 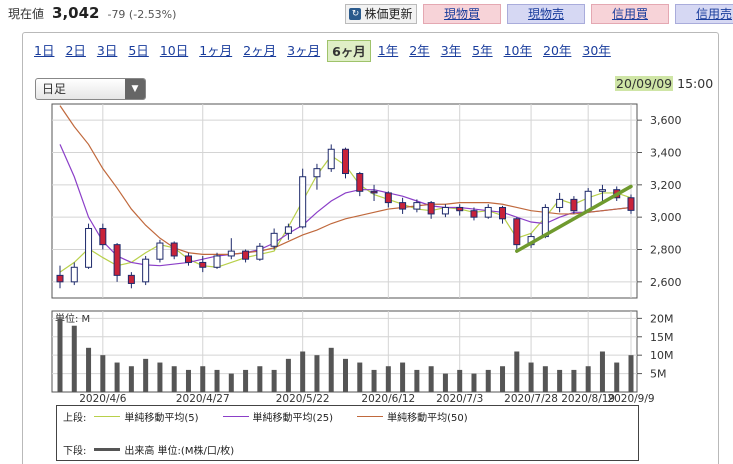 What do you see at coordinates (203, 399) in the screenshot?
I see `x-tick-label: 2020/4/27` at bounding box center [203, 399].